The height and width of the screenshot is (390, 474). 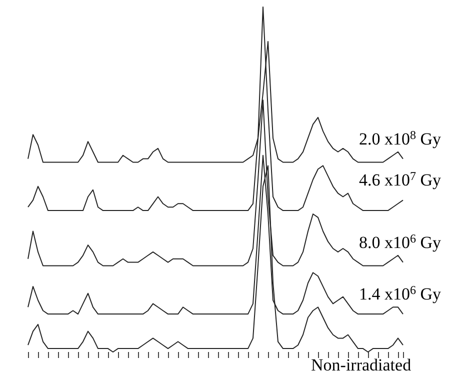 I want to click on series-label: Non-irradiated, so click(x=361, y=365).